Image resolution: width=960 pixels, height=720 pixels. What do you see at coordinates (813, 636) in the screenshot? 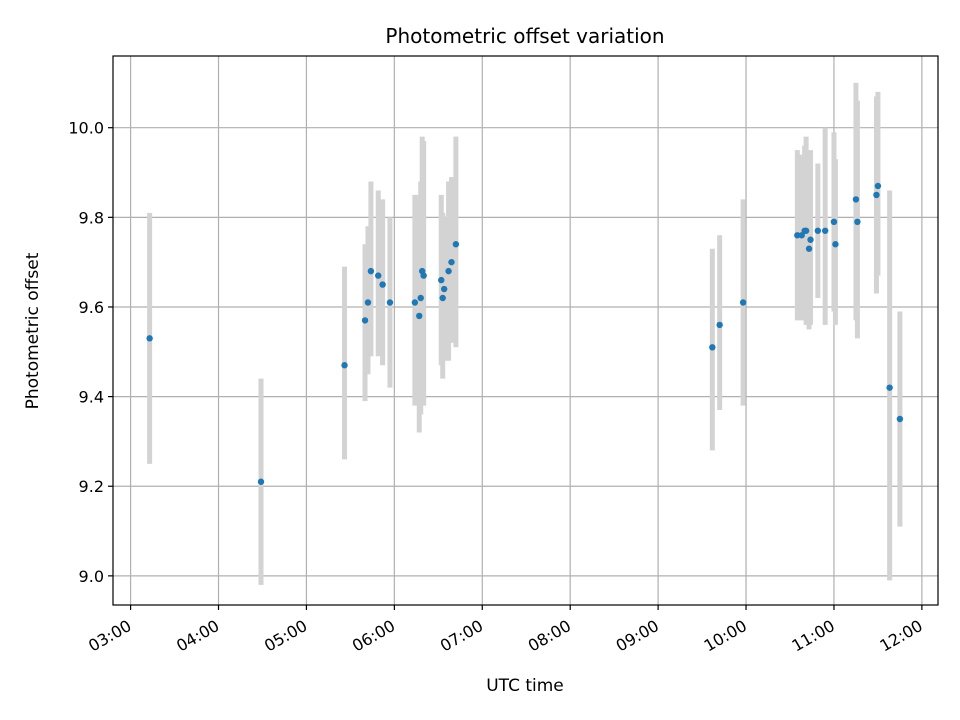
I see `x-tick-label: 11:00` at bounding box center [813, 636].